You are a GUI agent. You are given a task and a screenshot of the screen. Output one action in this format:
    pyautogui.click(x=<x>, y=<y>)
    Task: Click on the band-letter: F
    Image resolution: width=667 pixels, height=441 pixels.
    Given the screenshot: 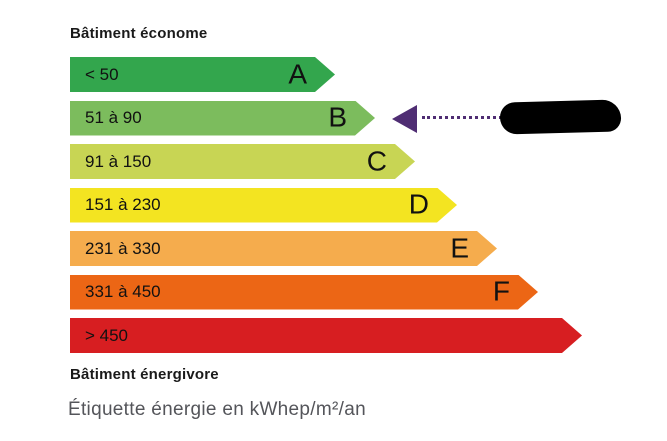 What is the action you would take?
    pyautogui.click(x=501, y=291)
    